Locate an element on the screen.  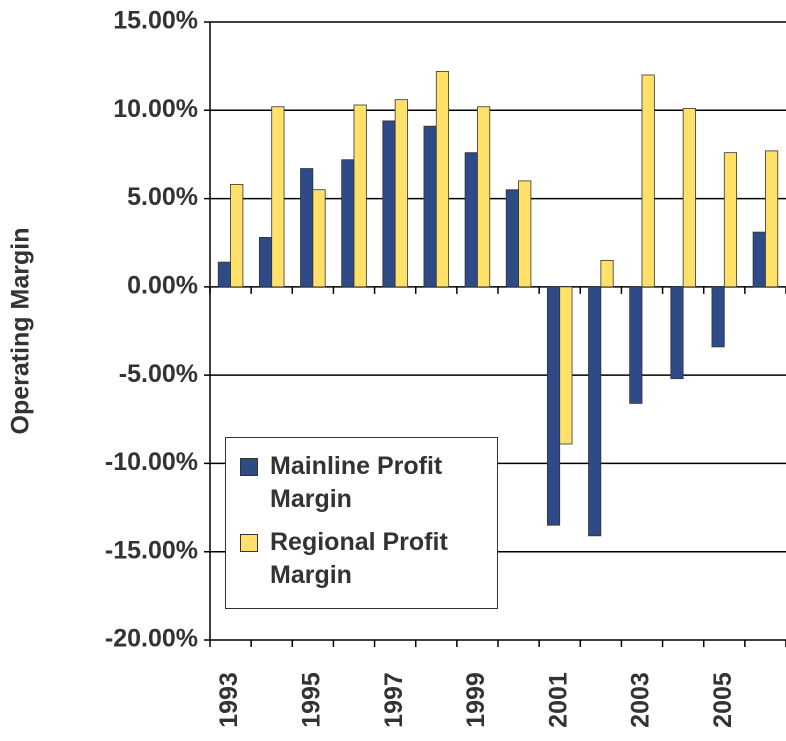
y-tick-label: -20.00% is located at coordinates (151, 639).